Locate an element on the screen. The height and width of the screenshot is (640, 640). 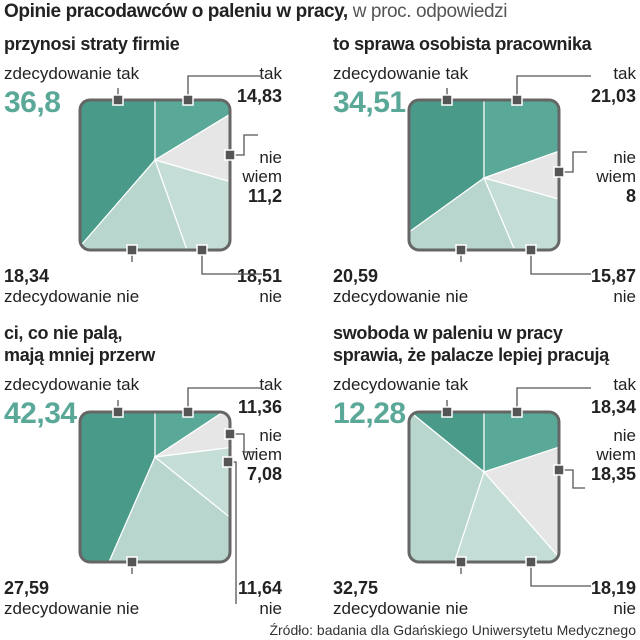
value-tak: 11,36 is located at coordinates (259, 407).